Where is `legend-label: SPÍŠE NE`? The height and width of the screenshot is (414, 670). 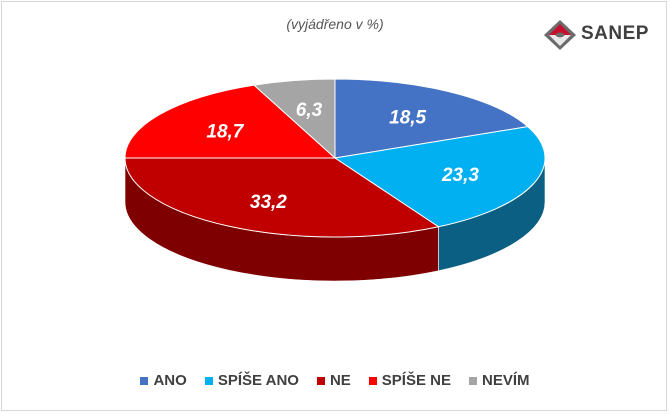
legend-label: SPÍŠE NE is located at coordinates (416, 380).